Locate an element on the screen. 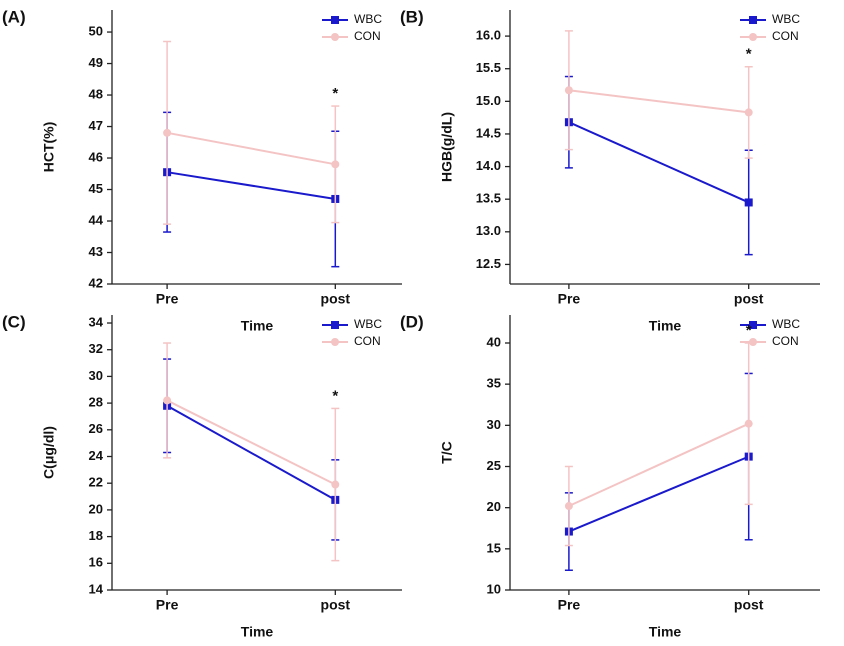 This screenshot has height=646, width=844. y-tick-label: 15.5 is located at coordinates (488, 67).